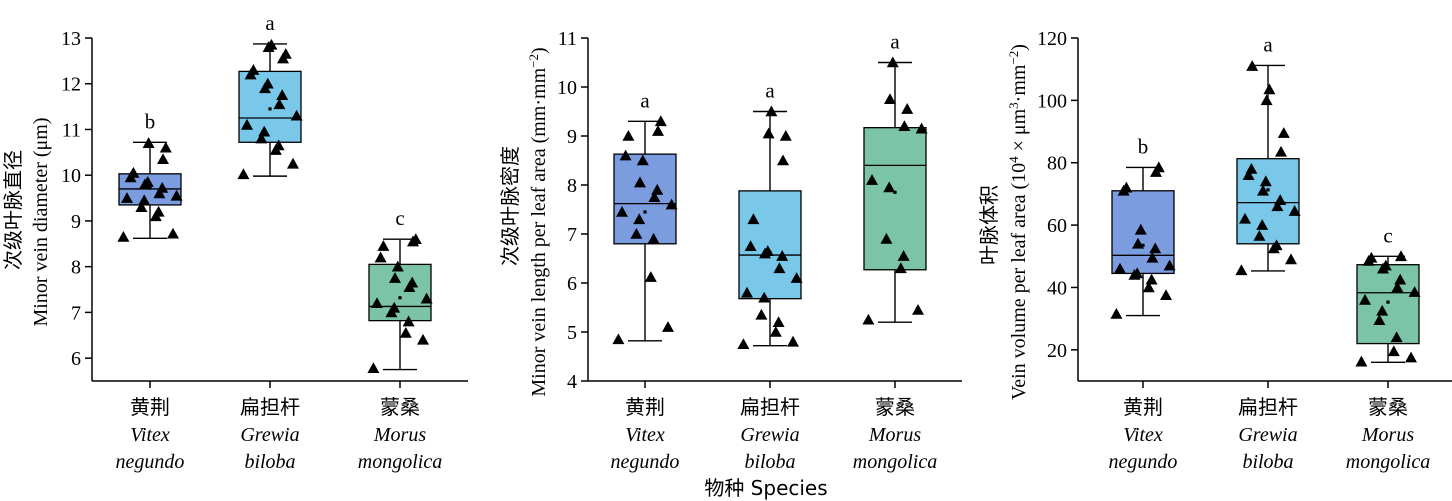  Describe the element at coordinates (76, 359) in the screenshot. I see `y-tick-label: 6` at that location.